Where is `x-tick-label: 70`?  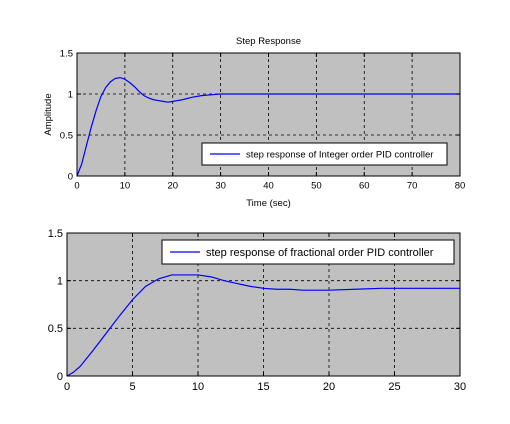
x-tick-label: 70 is located at coordinates (412, 186).